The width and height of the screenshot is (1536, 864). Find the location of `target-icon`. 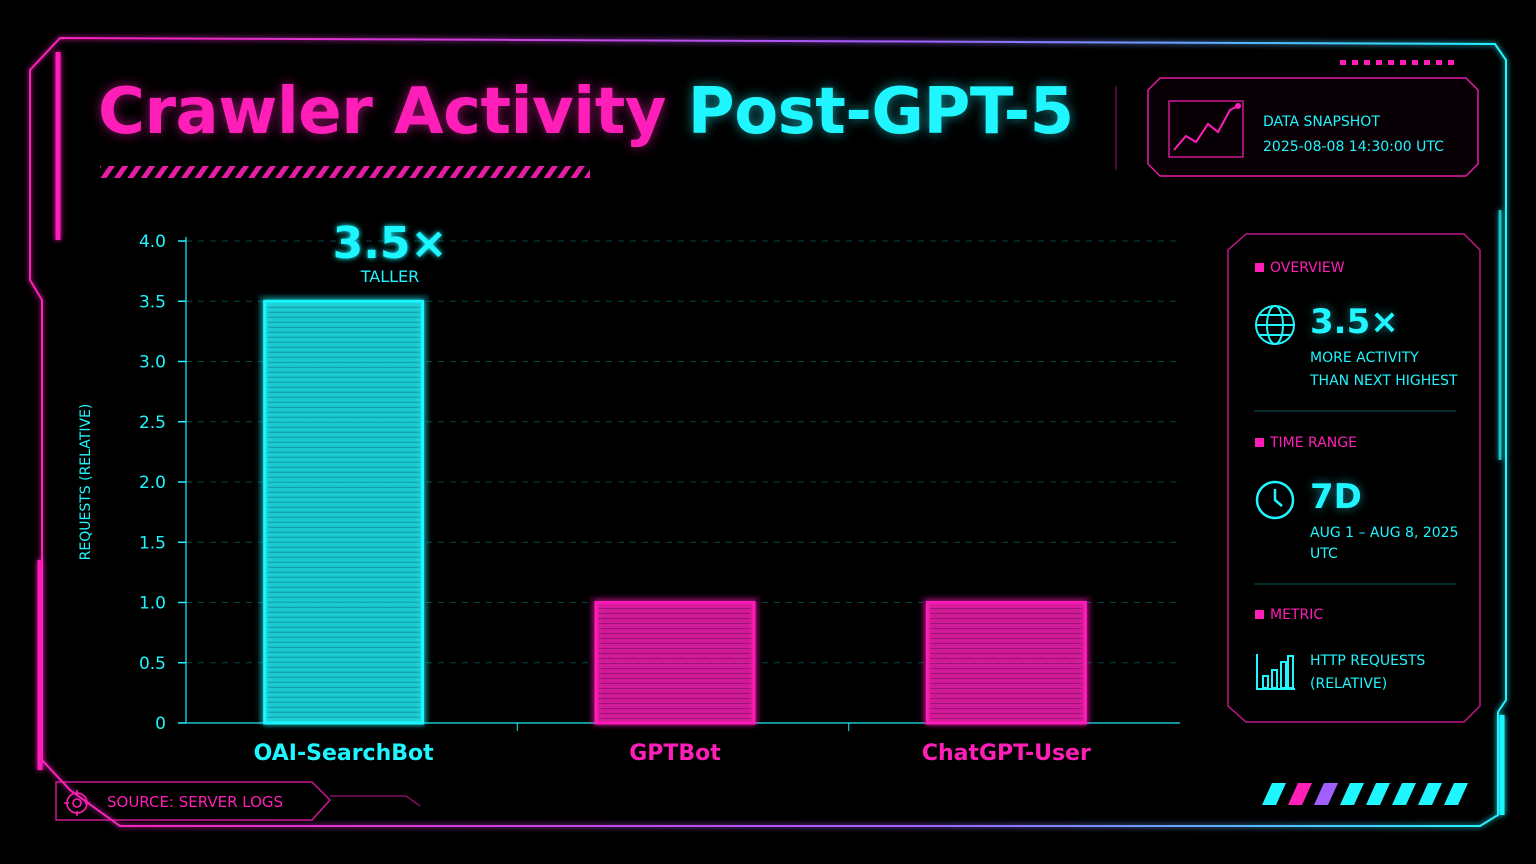

target-icon is located at coordinates (77, 803).